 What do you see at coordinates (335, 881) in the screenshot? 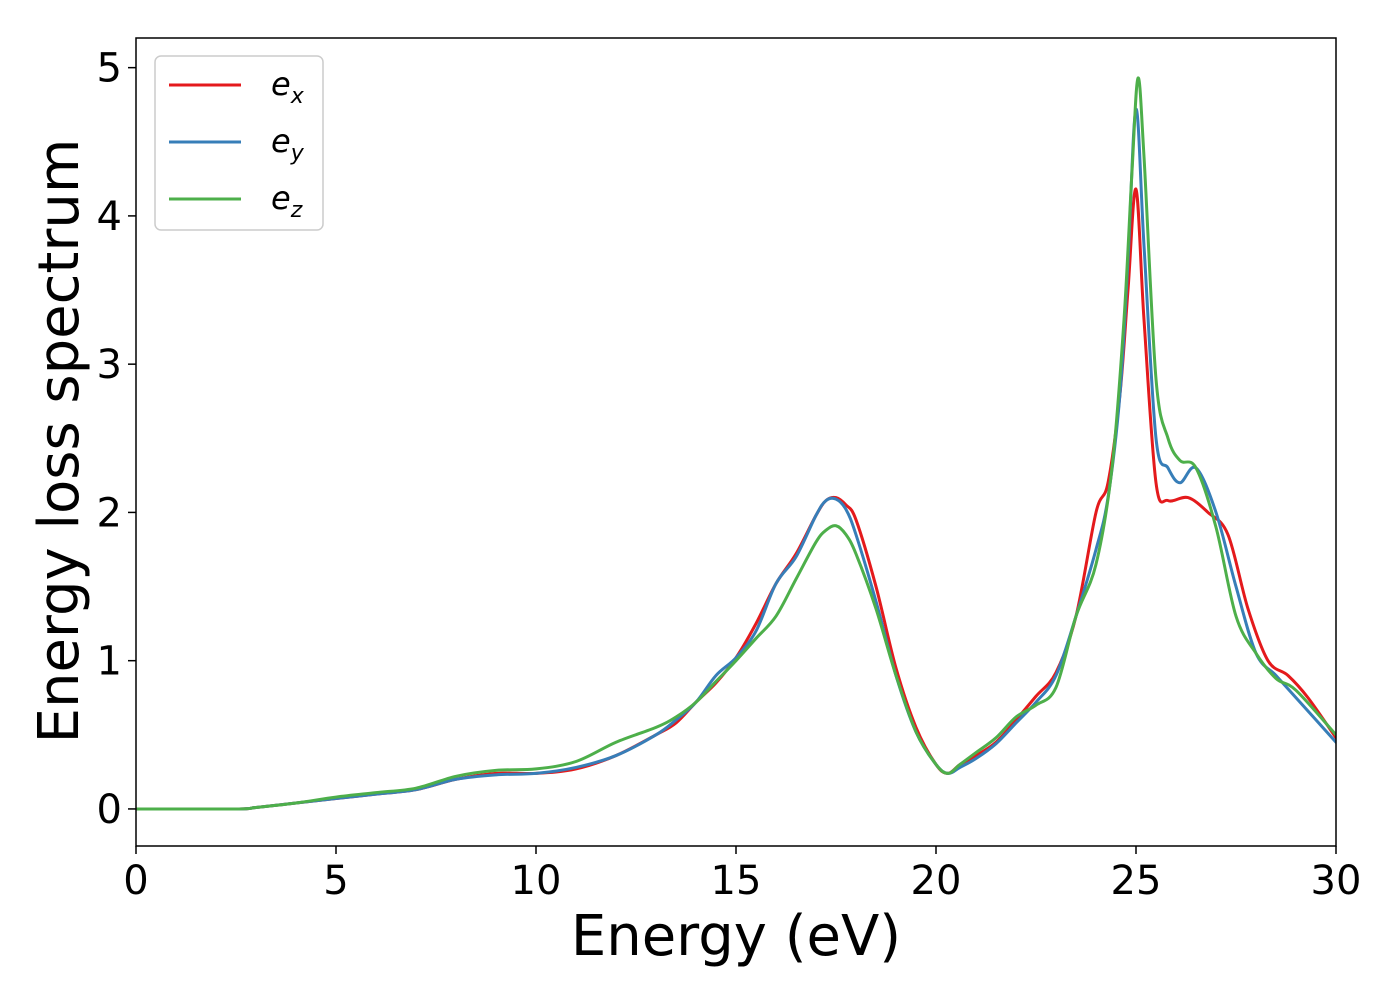
I see `x-tick-label: 5` at bounding box center [335, 881].